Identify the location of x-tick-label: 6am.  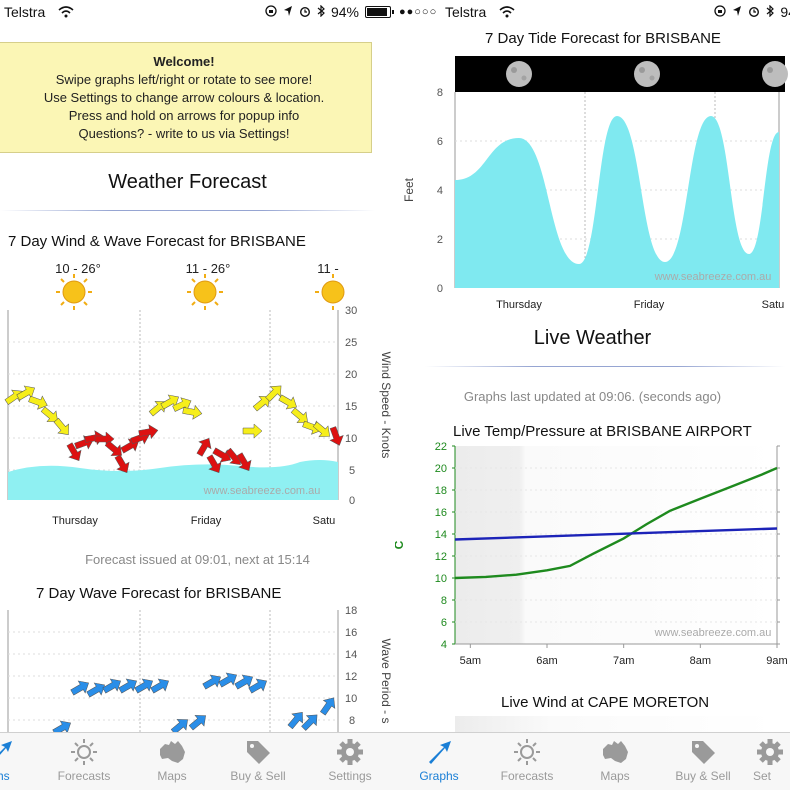
(546, 661).